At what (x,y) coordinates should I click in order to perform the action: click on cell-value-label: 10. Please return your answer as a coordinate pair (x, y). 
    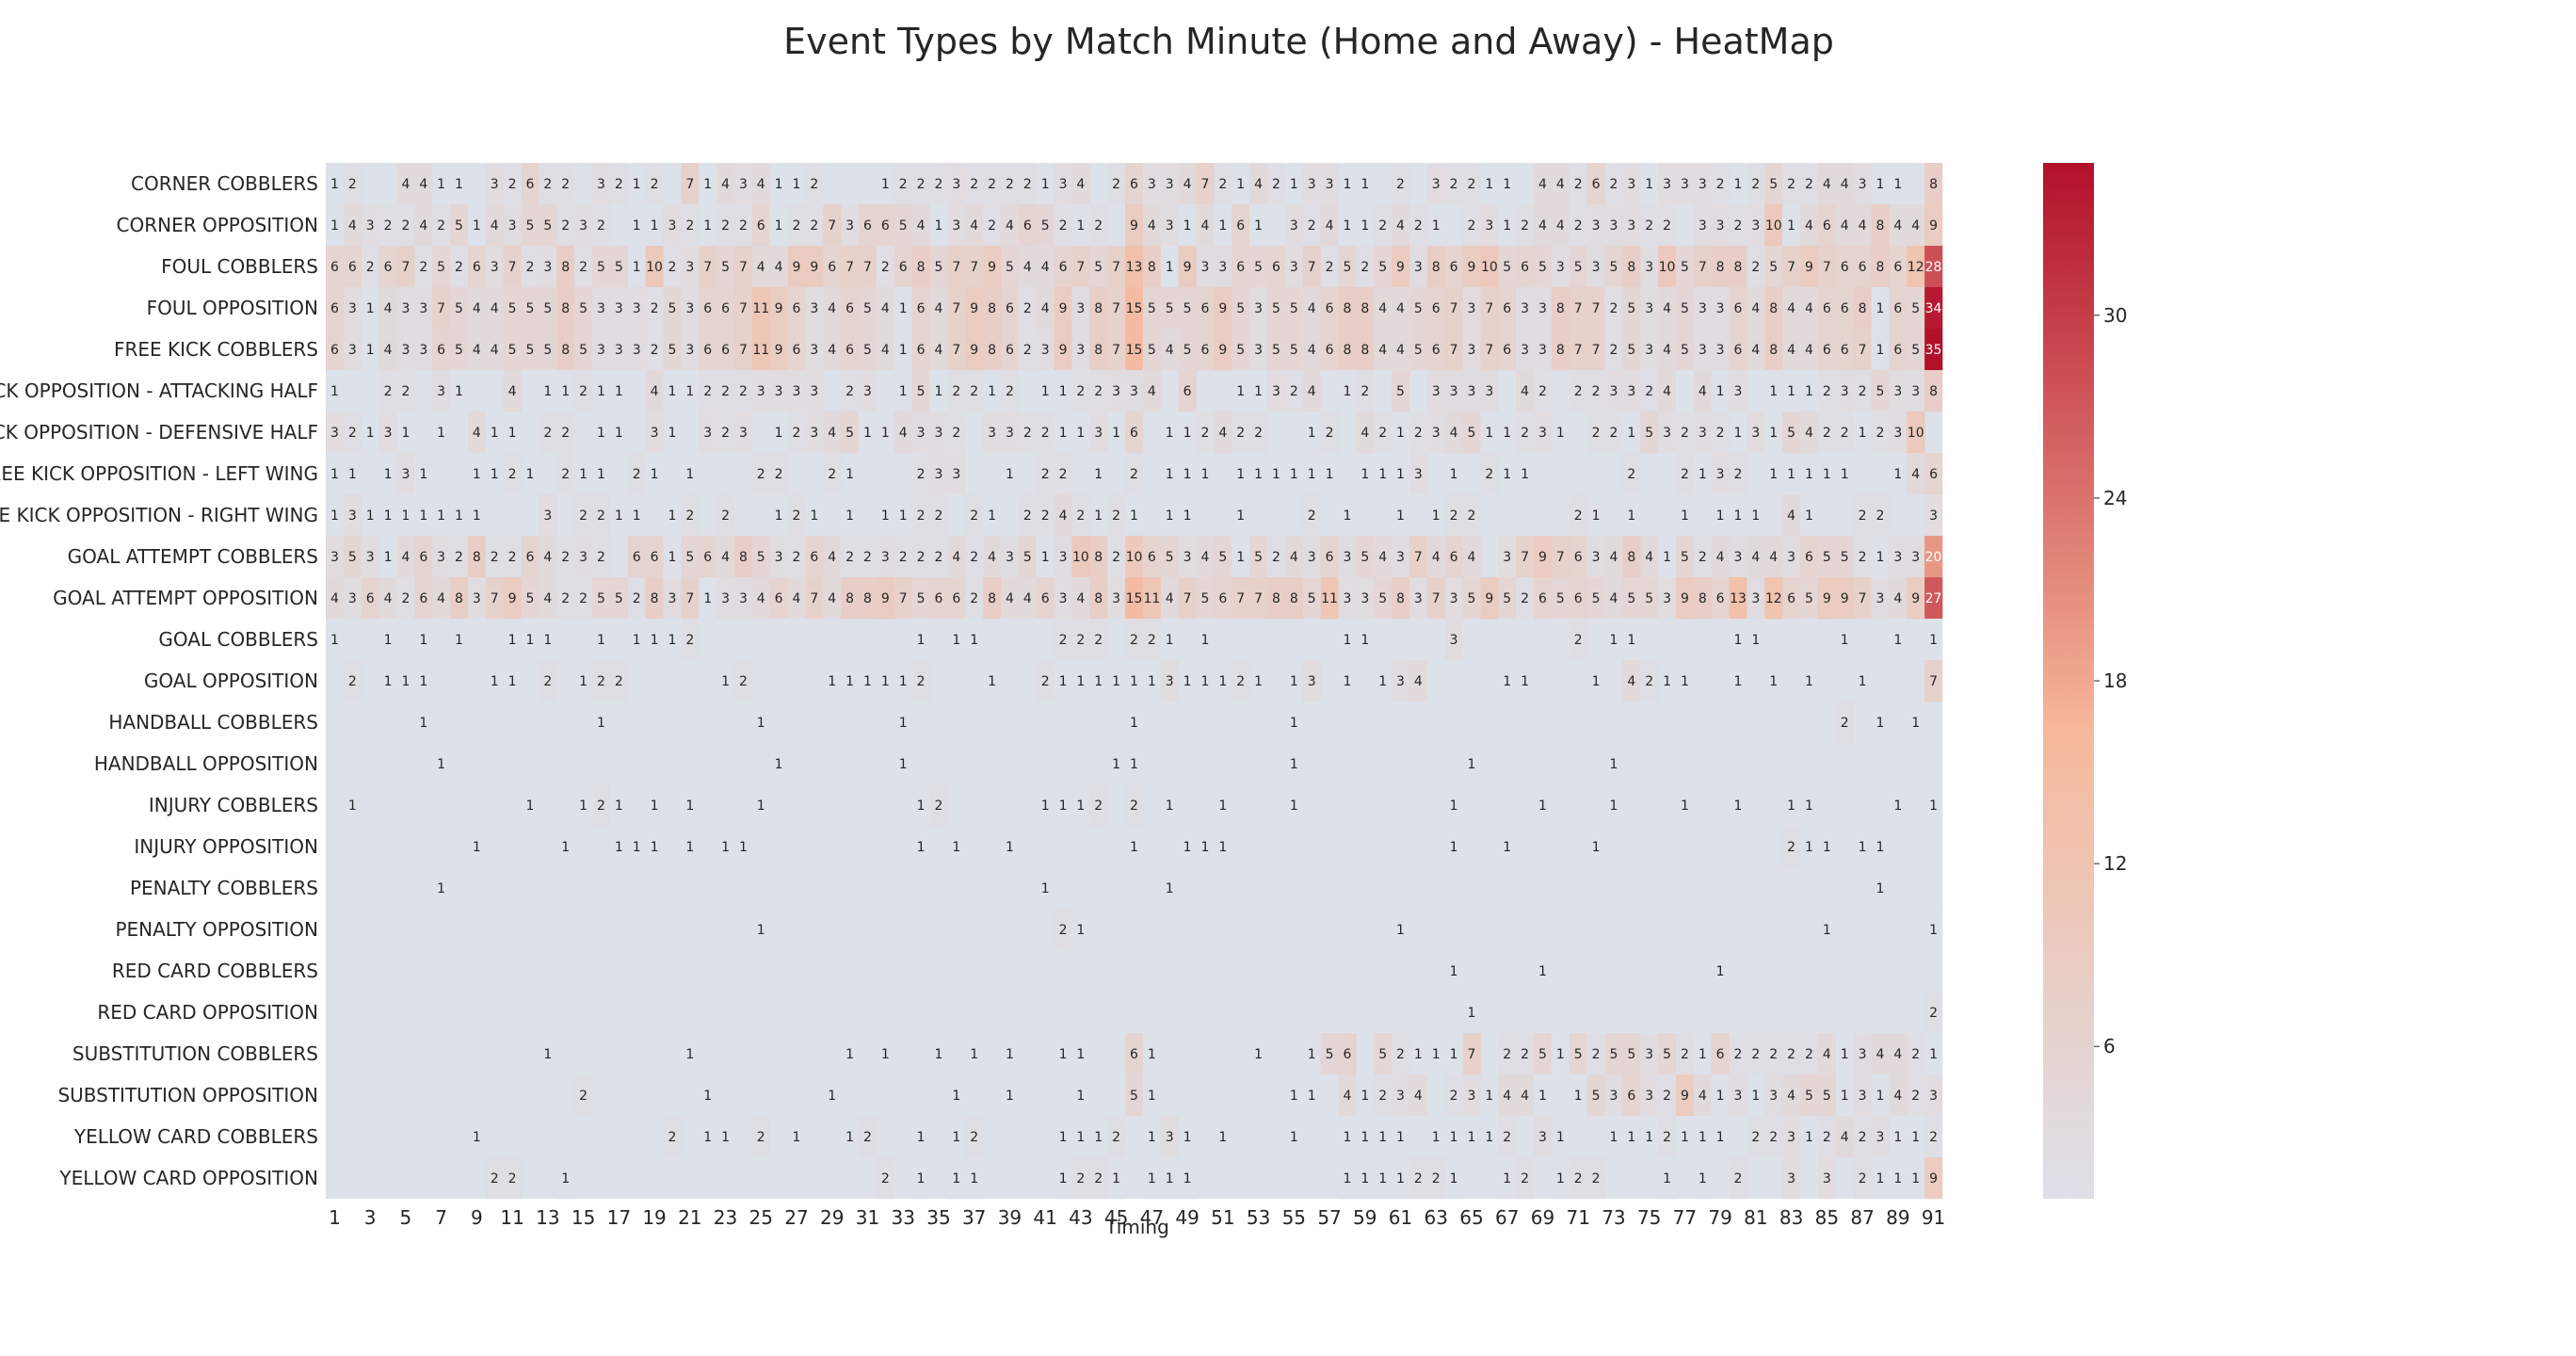
    Looking at the image, I should click on (1134, 557).